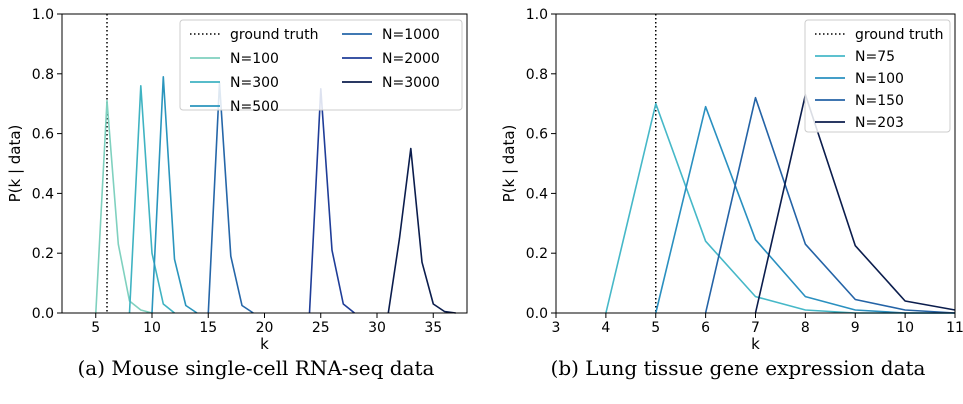  Describe the element at coordinates (556, 328) in the screenshot. I see `x-tick-label: 3` at that location.